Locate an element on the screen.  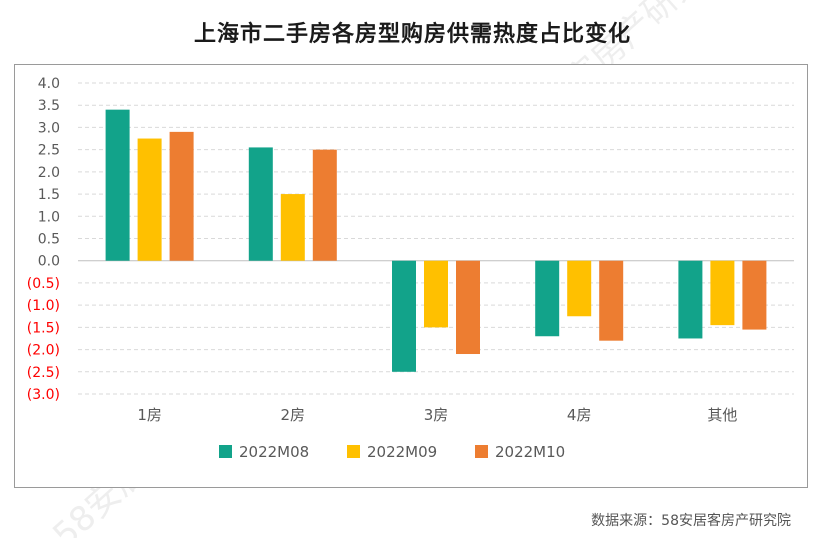
x-tick-label: 3房 is located at coordinates (436, 415).